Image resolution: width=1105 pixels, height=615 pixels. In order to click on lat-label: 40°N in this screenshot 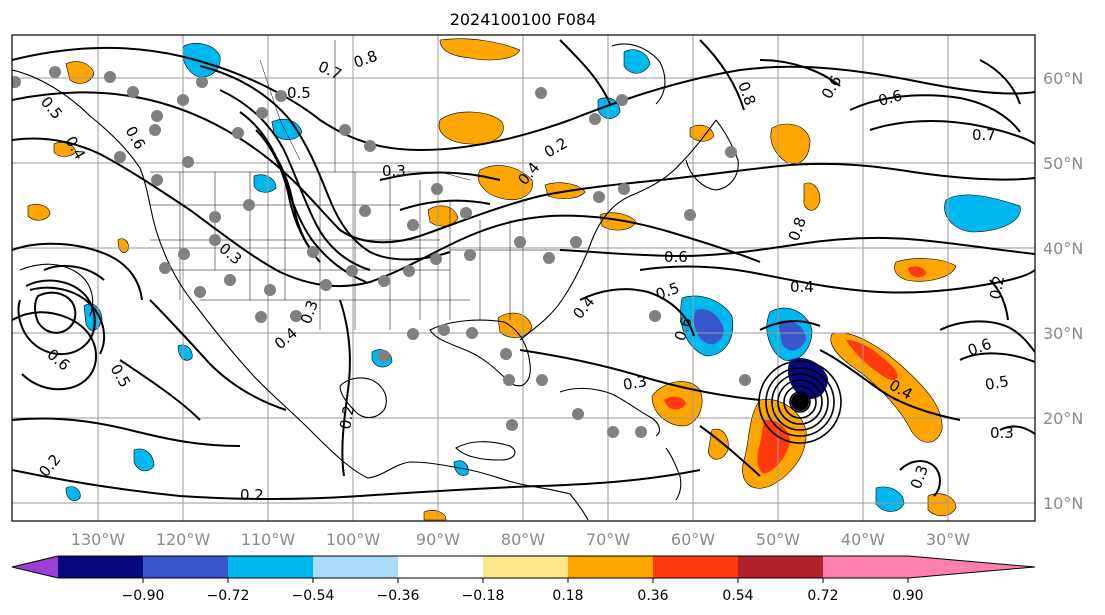, I will do `click(1063, 248)`.